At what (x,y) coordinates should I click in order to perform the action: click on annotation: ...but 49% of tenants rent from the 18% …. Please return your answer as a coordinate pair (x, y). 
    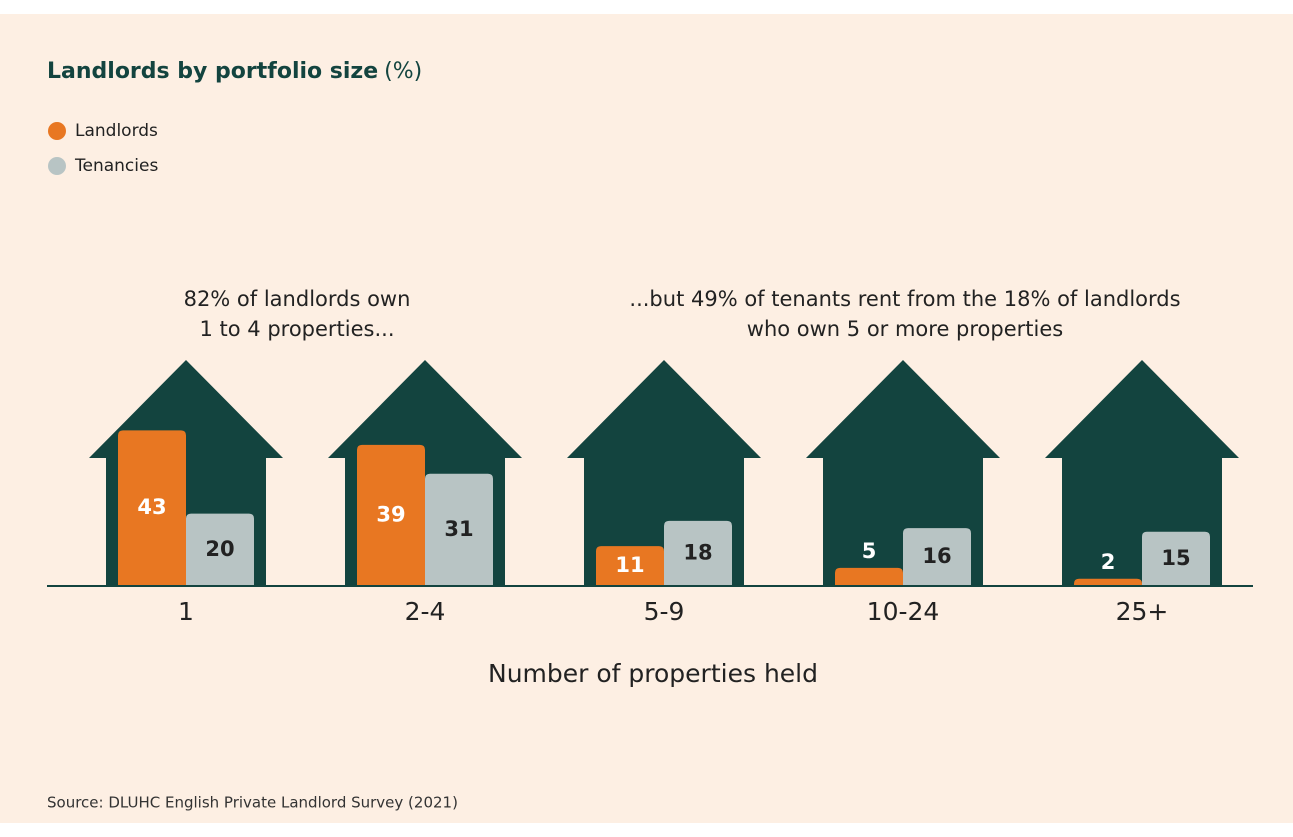
    Looking at the image, I should click on (904, 299).